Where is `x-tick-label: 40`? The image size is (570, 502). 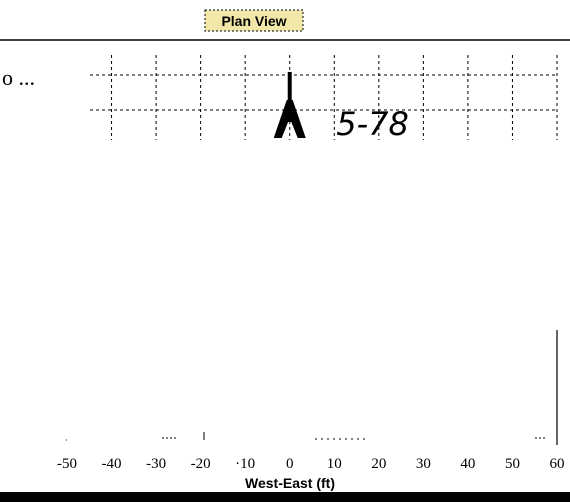 x-tick-label: 40 is located at coordinates (467, 464).